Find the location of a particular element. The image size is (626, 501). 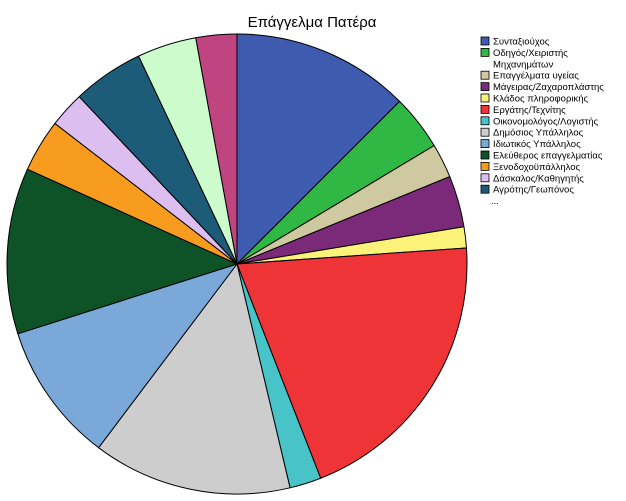

legend-item-6: Εργάτης/Τεχνίτης is located at coordinates (523, 110).